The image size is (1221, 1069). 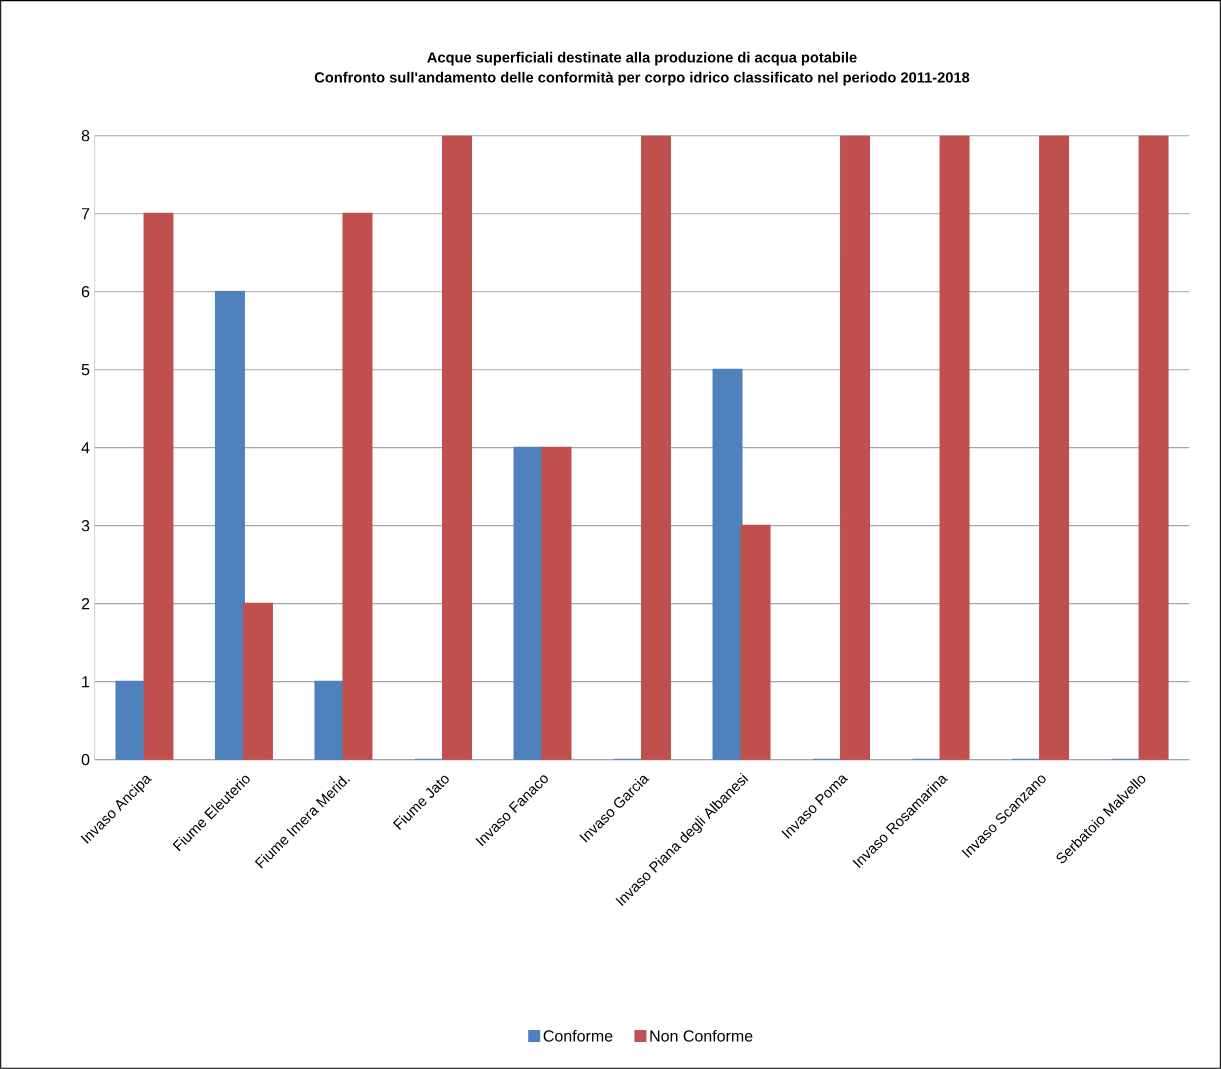 I want to click on y-tick-label: 2, so click(x=85, y=604).